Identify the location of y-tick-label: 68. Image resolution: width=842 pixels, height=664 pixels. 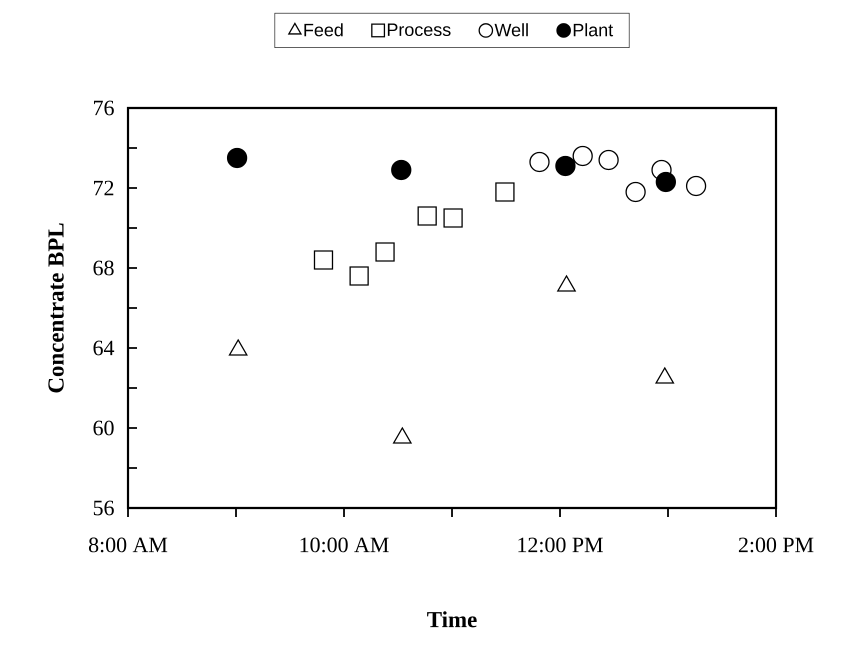
(104, 268).